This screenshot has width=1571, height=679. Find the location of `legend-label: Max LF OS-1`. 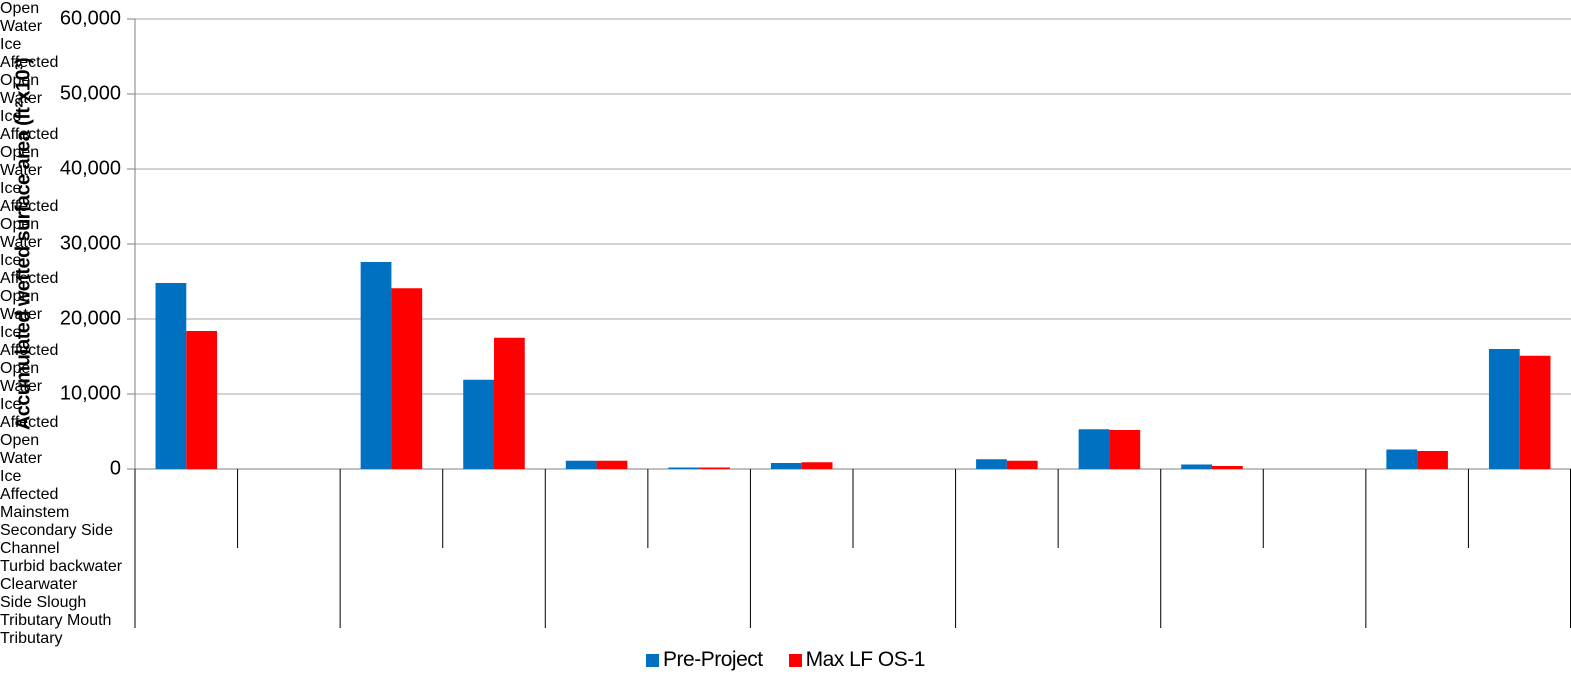

legend-label: Max LF OS-1 is located at coordinates (865, 659).